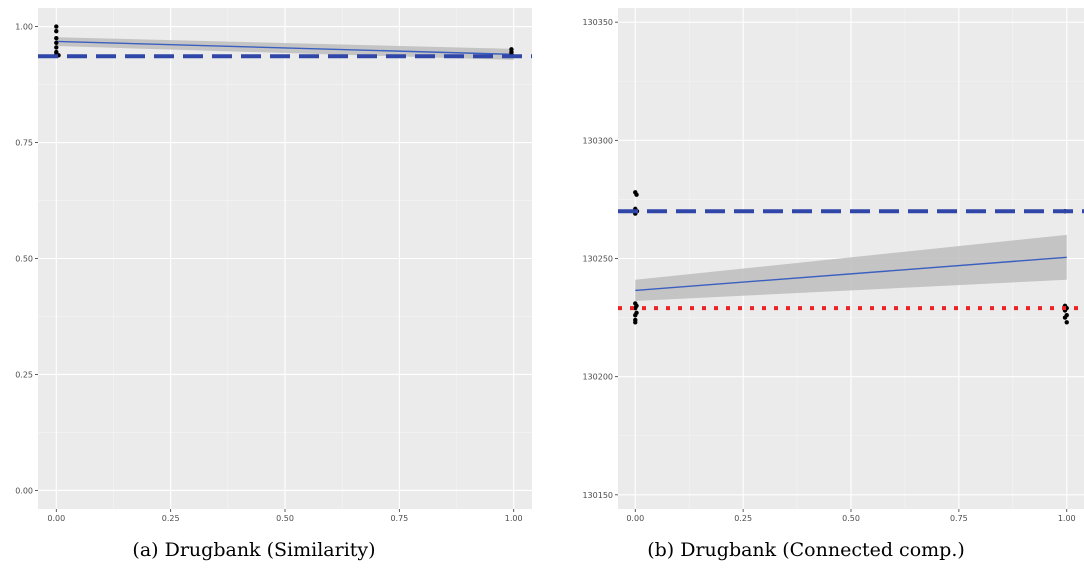 This screenshot has height=588, width=1084. Describe the element at coordinates (597, 22) in the screenshot. I see `y-tick-label: 130350` at that location.